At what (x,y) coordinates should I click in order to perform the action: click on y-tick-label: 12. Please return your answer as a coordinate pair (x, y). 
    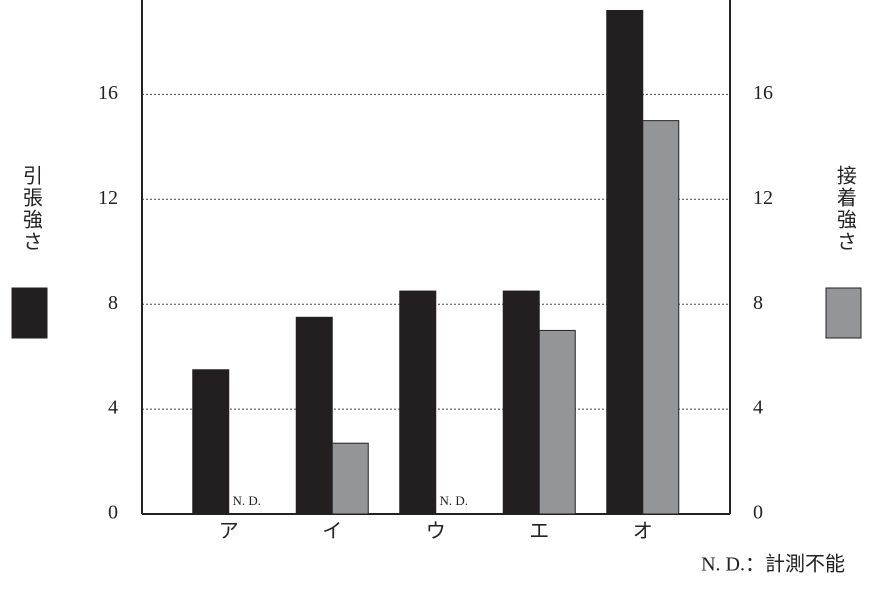
    Looking at the image, I should click on (108, 198).